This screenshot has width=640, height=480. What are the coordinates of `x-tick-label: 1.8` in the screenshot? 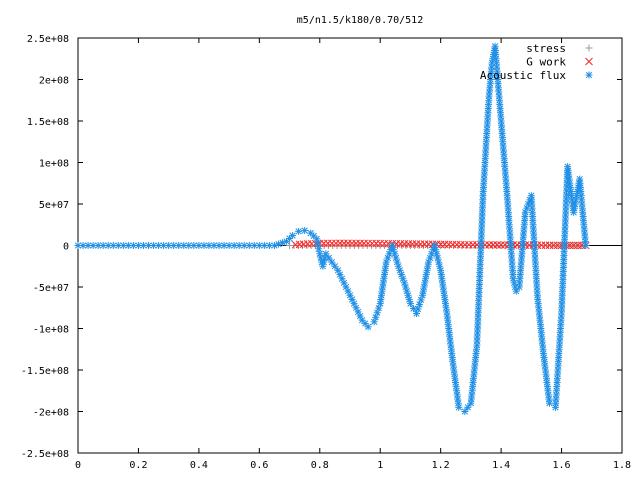 It's located at (622, 465).